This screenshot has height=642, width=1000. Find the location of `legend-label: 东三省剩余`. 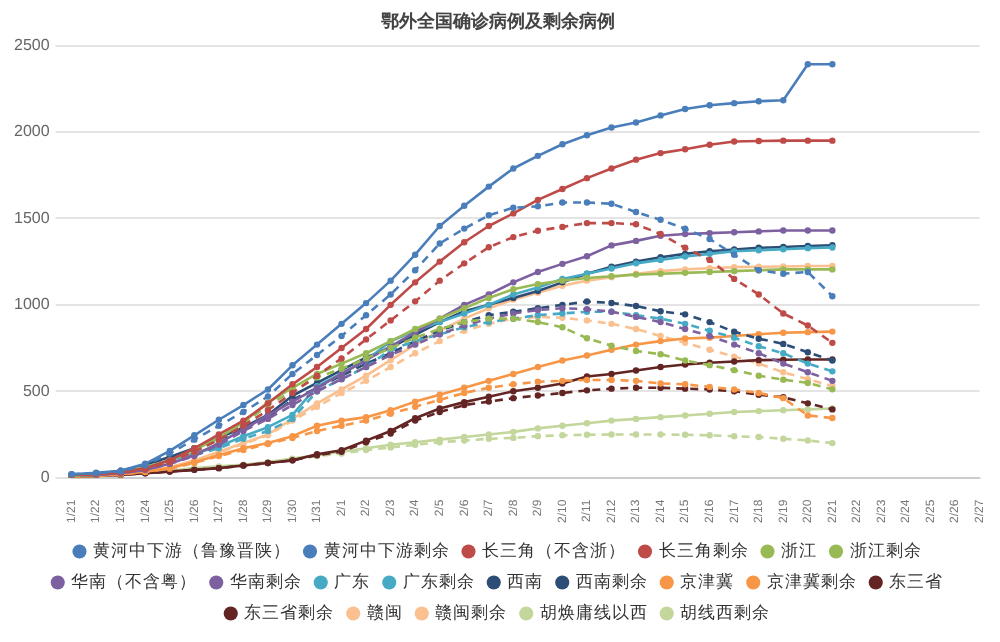

legend-label: 东三省剩余 is located at coordinates (289, 612).